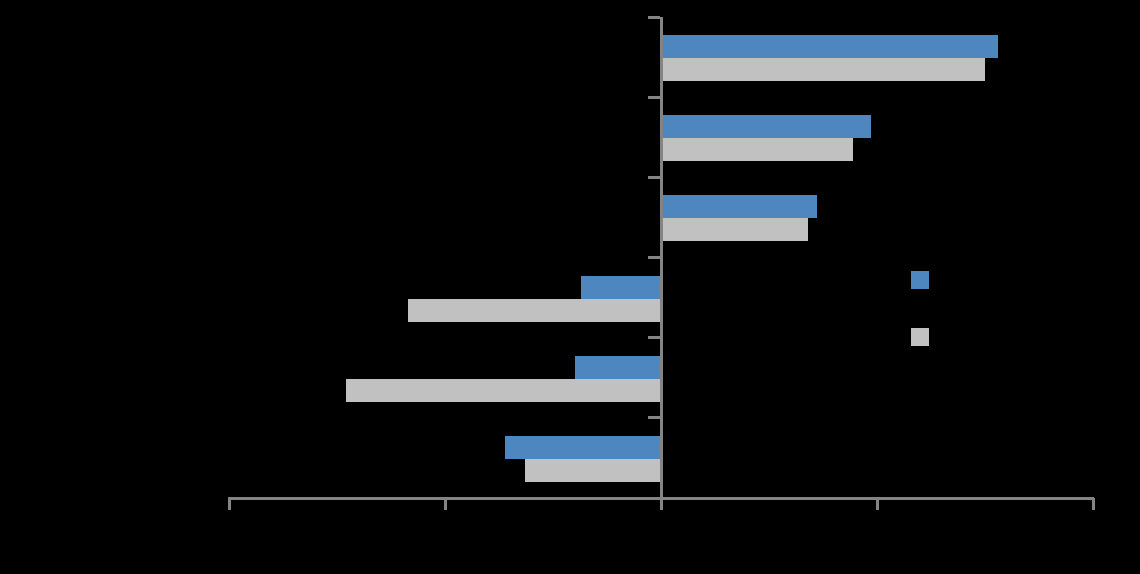 The image size is (1140, 574). I want to click on bar-series2-cat4, so click(534, 310).